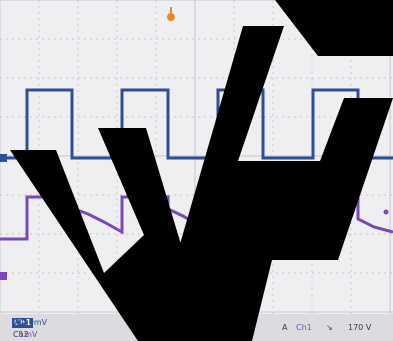  I want to click on trigger-level: 170 V, so click(360, 327).